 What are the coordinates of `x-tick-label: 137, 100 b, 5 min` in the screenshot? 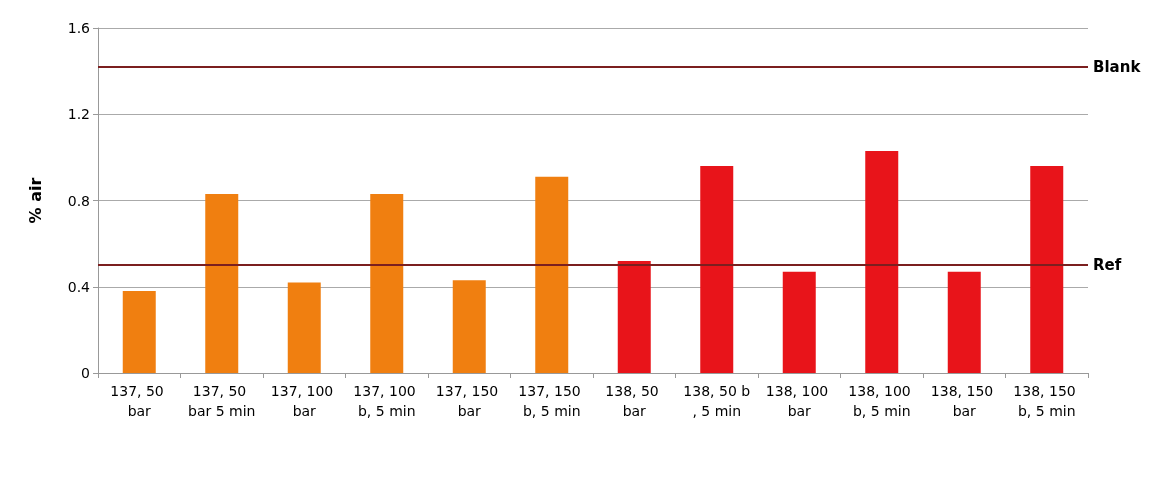 It's located at (387, 401).